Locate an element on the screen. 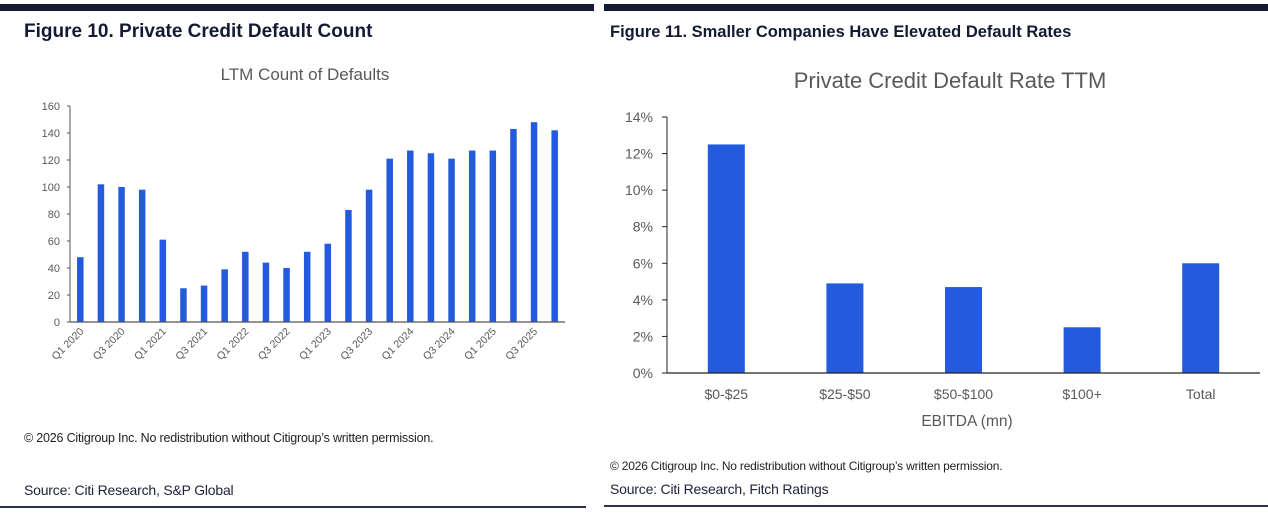 This screenshot has width=1268, height=514. bar-q3-2023 is located at coordinates (369, 255).